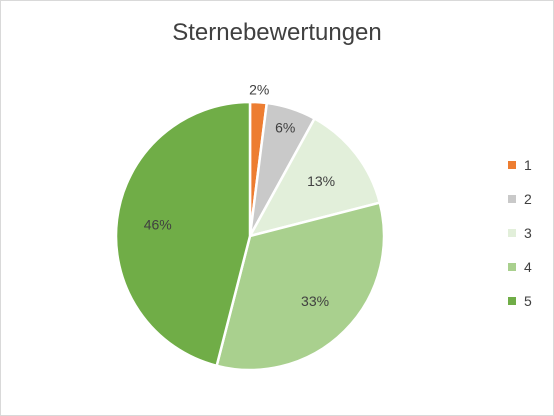 The image size is (554, 416). Describe the element at coordinates (520, 232) in the screenshot. I see `legend-item-3: 3` at that location.